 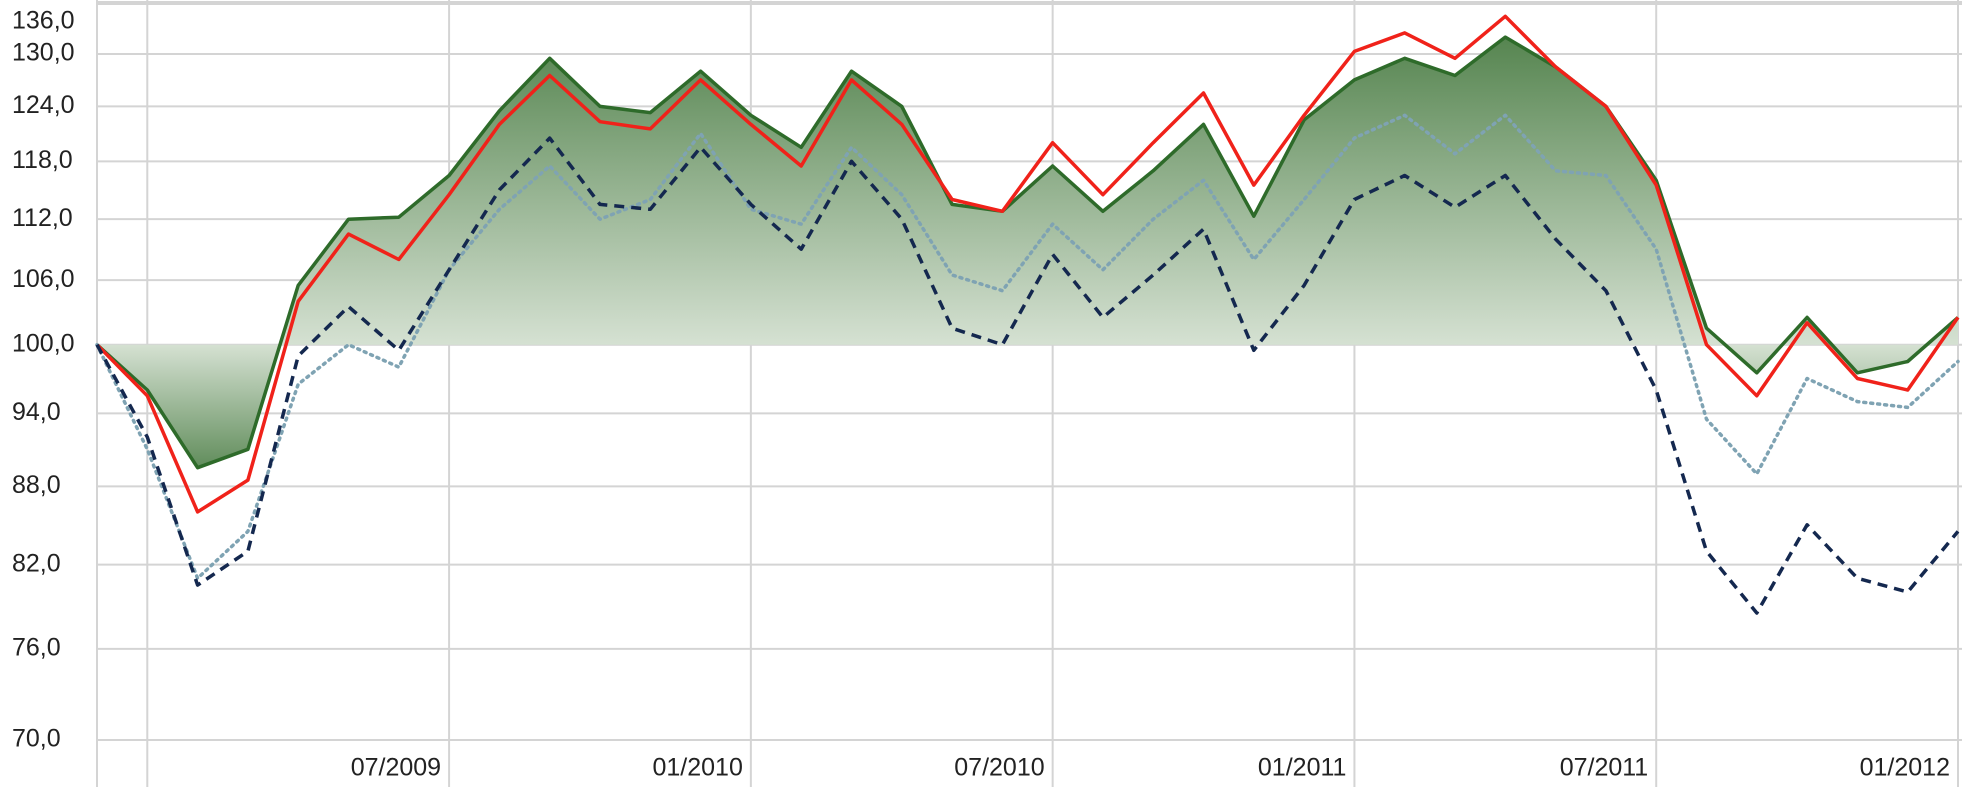 I want to click on y-tick-label: 124,0, so click(x=43, y=105).